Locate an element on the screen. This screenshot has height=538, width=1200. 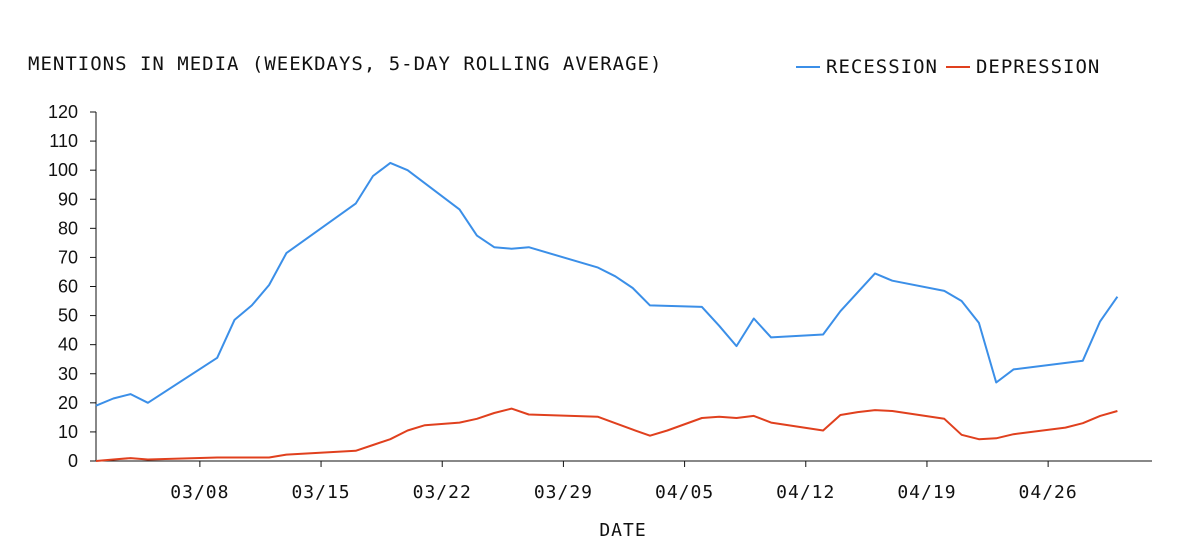
legend-label-recession: RECESSION is located at coordinates (882, 67).